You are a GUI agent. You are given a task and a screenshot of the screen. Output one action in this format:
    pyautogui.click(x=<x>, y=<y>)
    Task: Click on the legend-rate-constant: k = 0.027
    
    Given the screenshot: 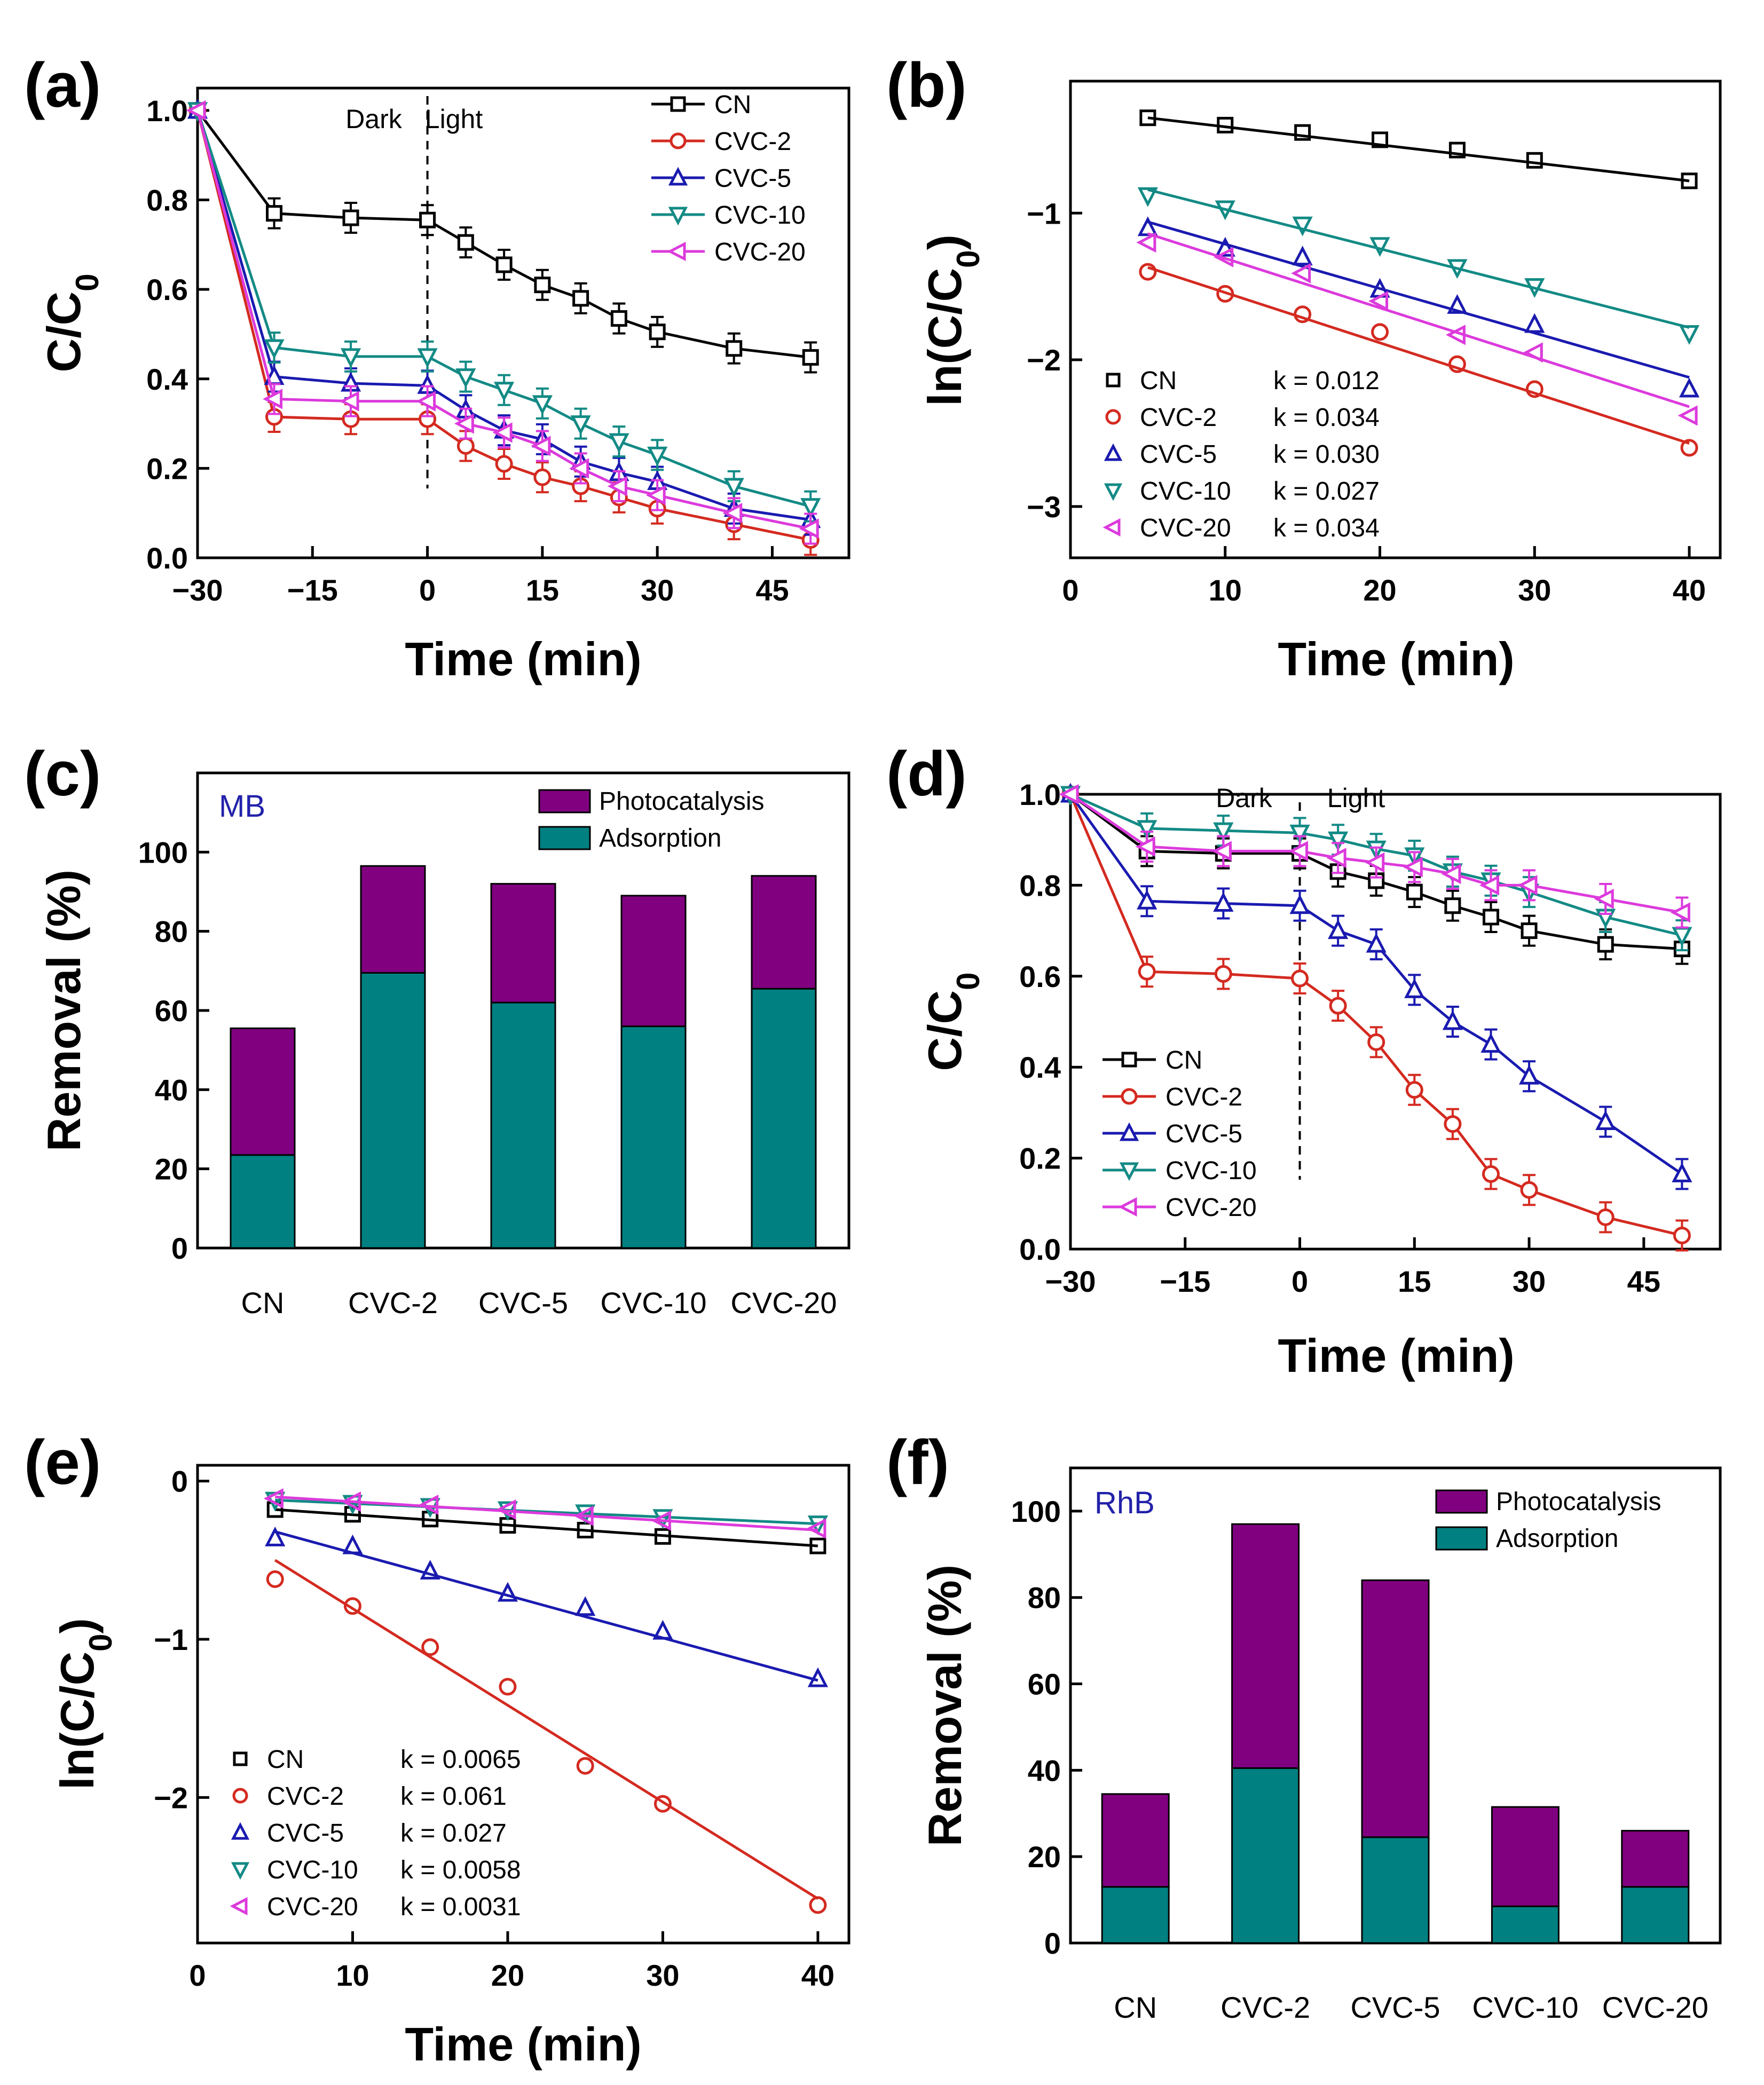 What is the action you would take?
    pyautogui.click(x=1326, y=491)
    